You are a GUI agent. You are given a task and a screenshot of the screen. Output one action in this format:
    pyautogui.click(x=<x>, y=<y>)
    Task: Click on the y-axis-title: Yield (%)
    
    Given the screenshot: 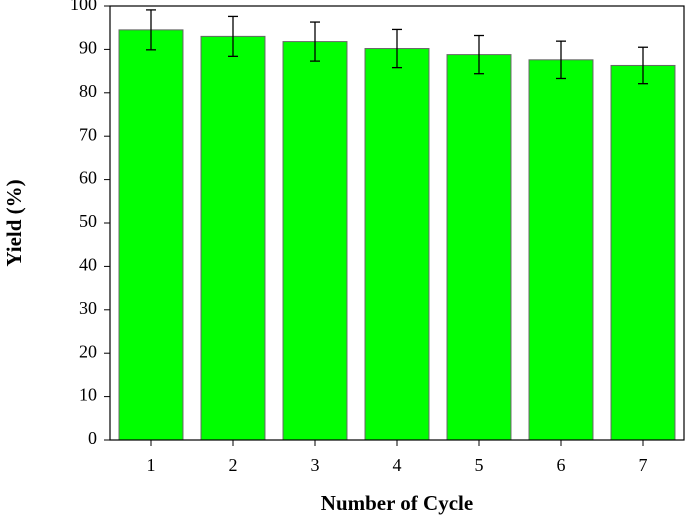 What is the action you would take?
    pyautogui.click(x=14, y=222)
    